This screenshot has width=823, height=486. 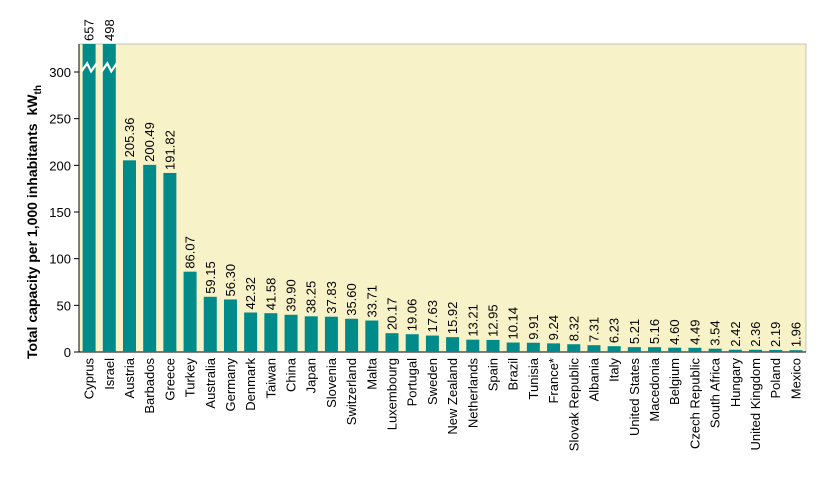 I want to click on category-label: Czech Republic, so click(x=694, y=404).